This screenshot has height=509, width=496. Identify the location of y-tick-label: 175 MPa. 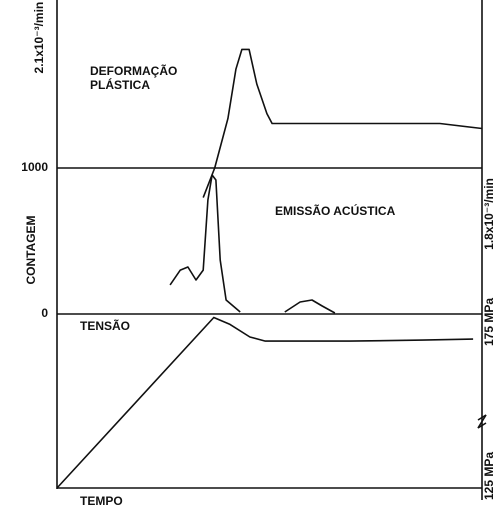
(489, 322).